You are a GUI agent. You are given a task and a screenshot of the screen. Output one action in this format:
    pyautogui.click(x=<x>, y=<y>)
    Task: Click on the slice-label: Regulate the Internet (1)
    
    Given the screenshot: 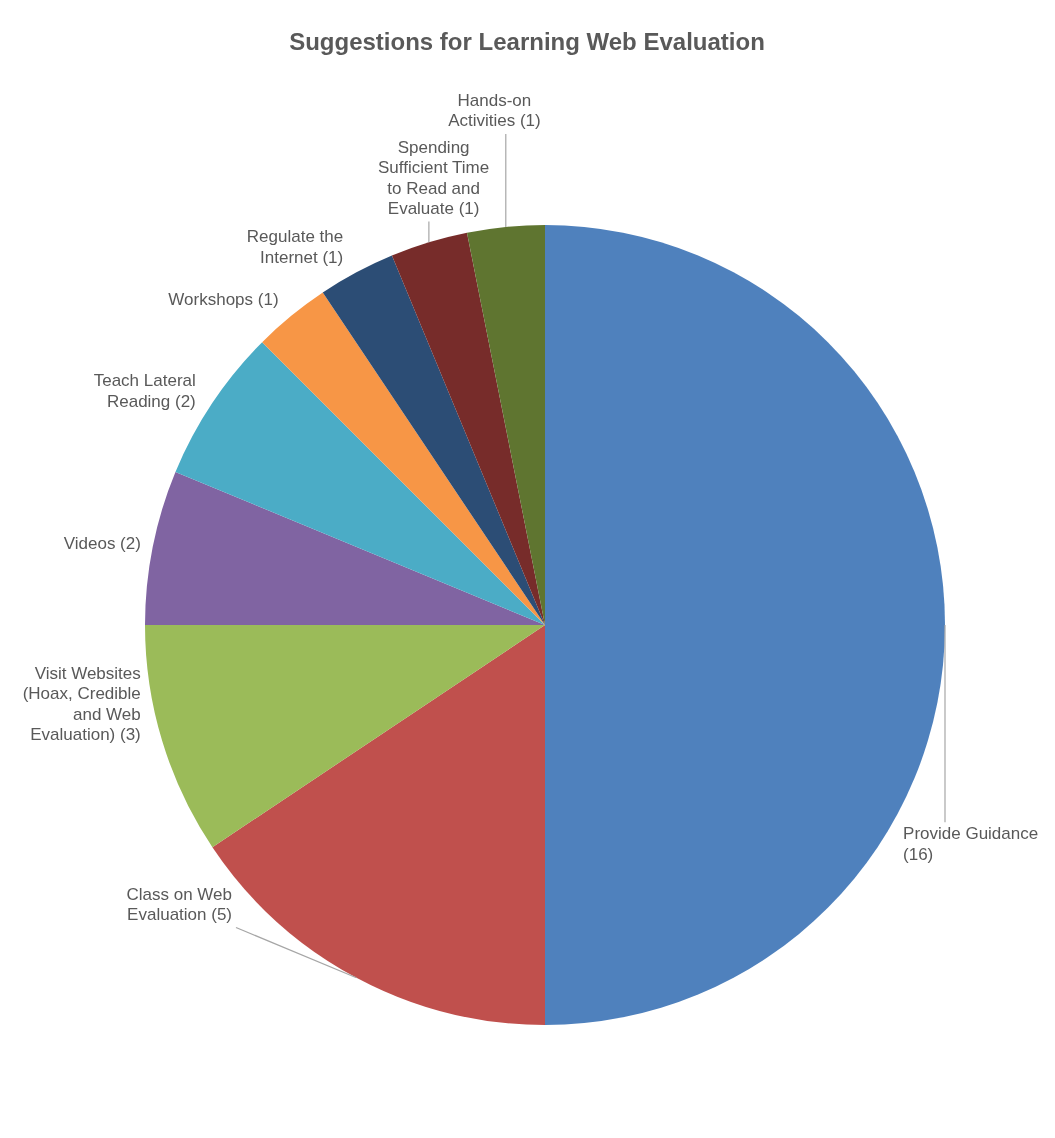 What is the action you would take?
    pyautogui.click(x=295, y=247)
    